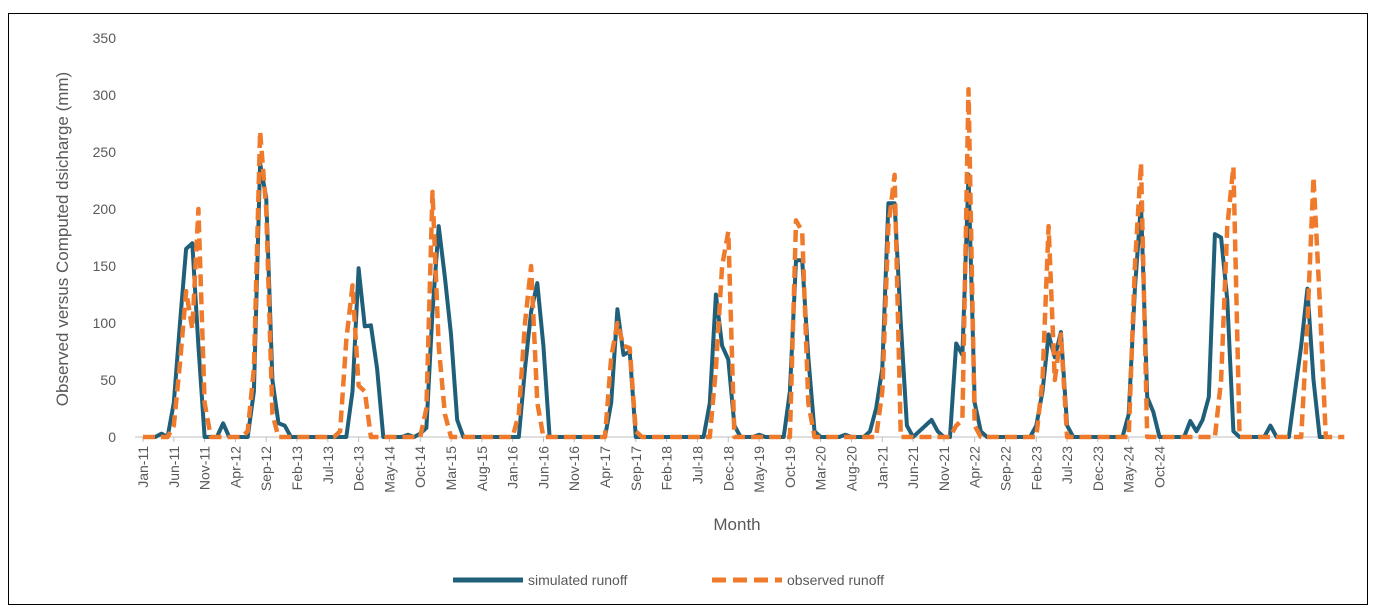 This screenshot has height=605, width=1375. I want to click on x-tick-label: Jan-11, so click(143, 467).